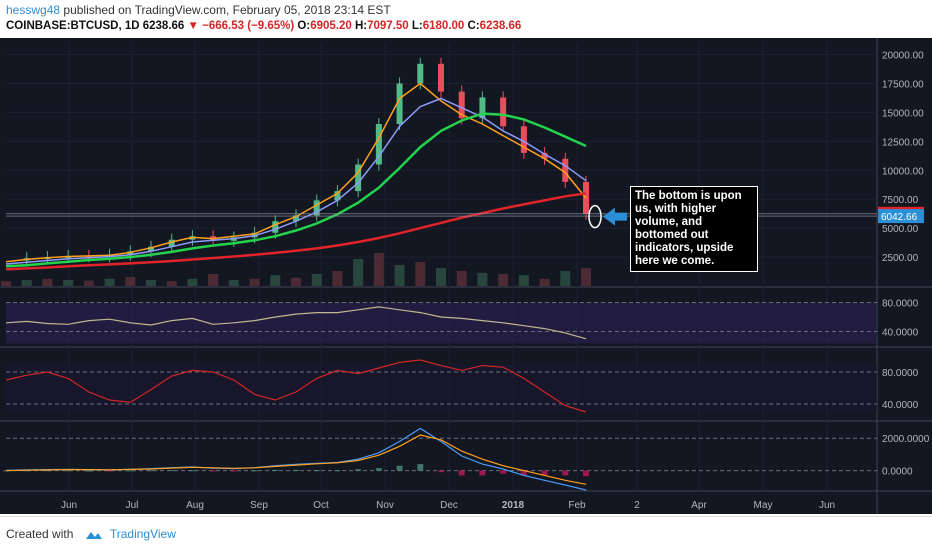 Image resolution: width=932 pixels, height=551 pixels. I want to click on y-tick-label: 15000.00, so click(903, 113).